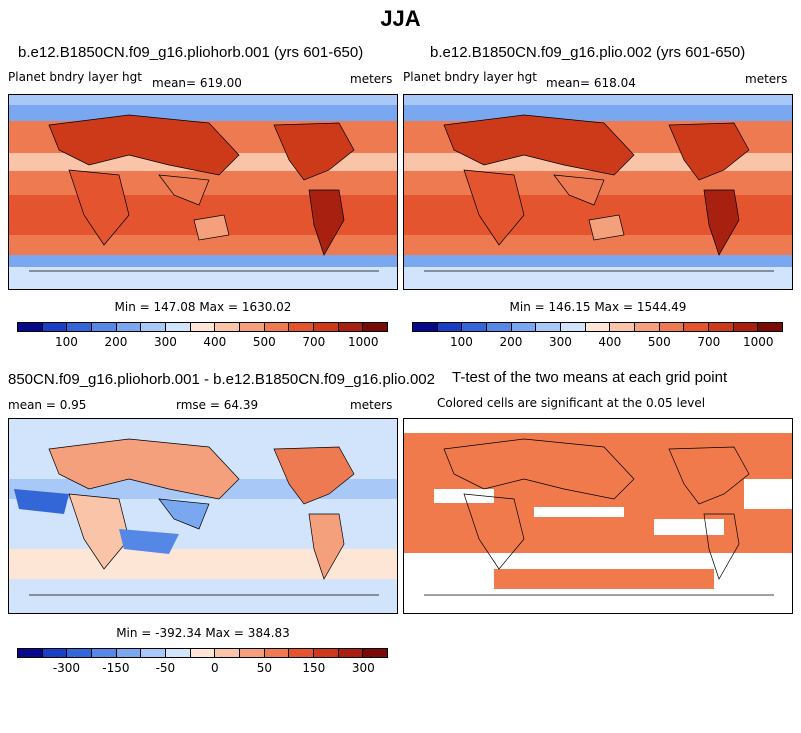 The height and width of the screenshot is (733, 801). What do you see at coordinates (197, 83) in the screenshot?
I see `panel1-mean: mean= 619.00` at bounding box center [197, 83].